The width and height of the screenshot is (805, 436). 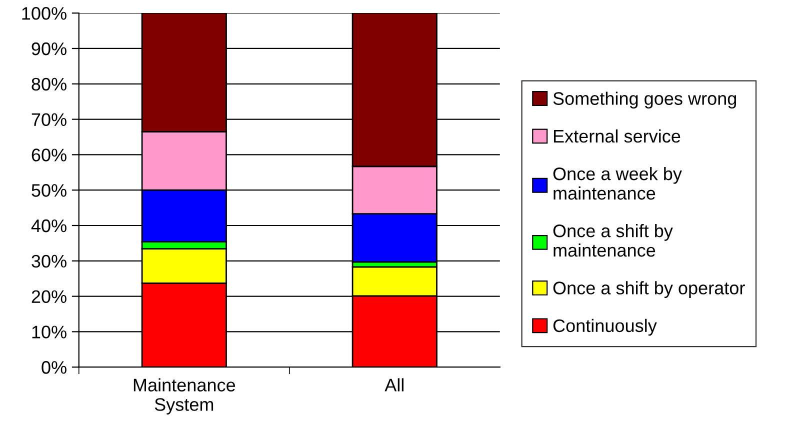 I want to click on legend-label: Once a week by maintenance, so click(x=617, y=183).